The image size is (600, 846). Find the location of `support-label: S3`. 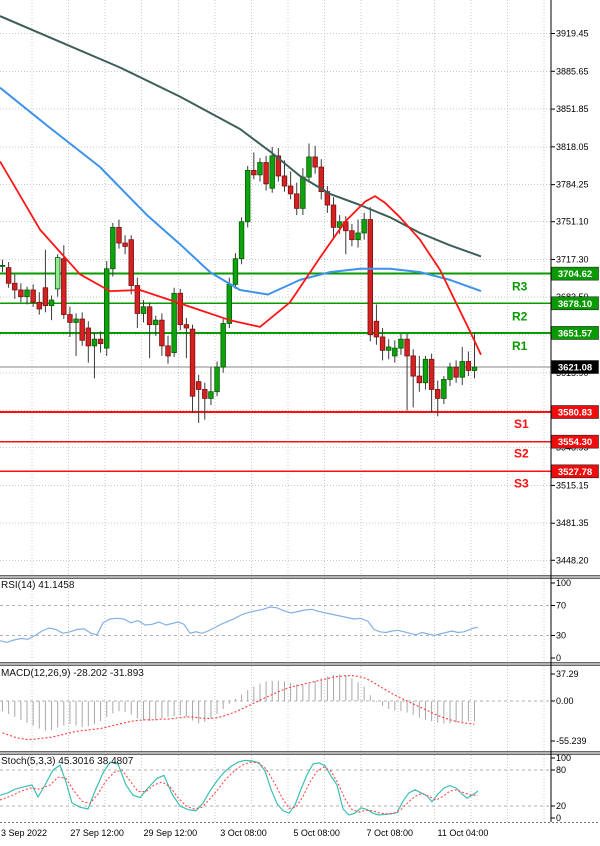

support-label: S3 is located at coordinates (521, 483).